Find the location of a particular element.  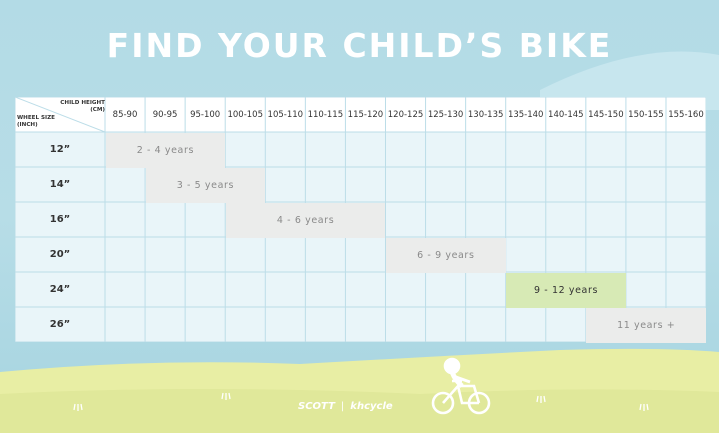

header-background is located at coordinates (360, 114).